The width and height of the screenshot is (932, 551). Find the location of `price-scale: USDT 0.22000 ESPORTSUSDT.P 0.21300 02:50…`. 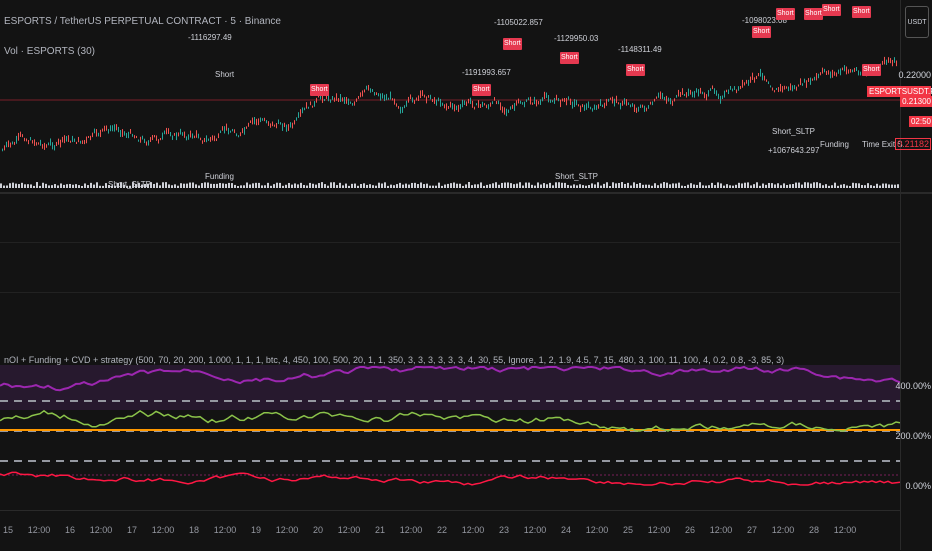

price-scale: USDT 0.22000 ESPORTSUSDT.P 0.21300 02:50… is located at coordinates (899, 275).